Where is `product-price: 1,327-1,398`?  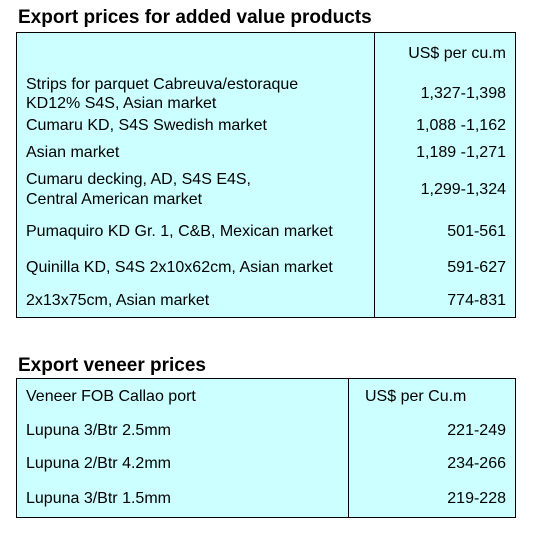
product-price: 1,327-1,398 is located at coordinates (445, 93).